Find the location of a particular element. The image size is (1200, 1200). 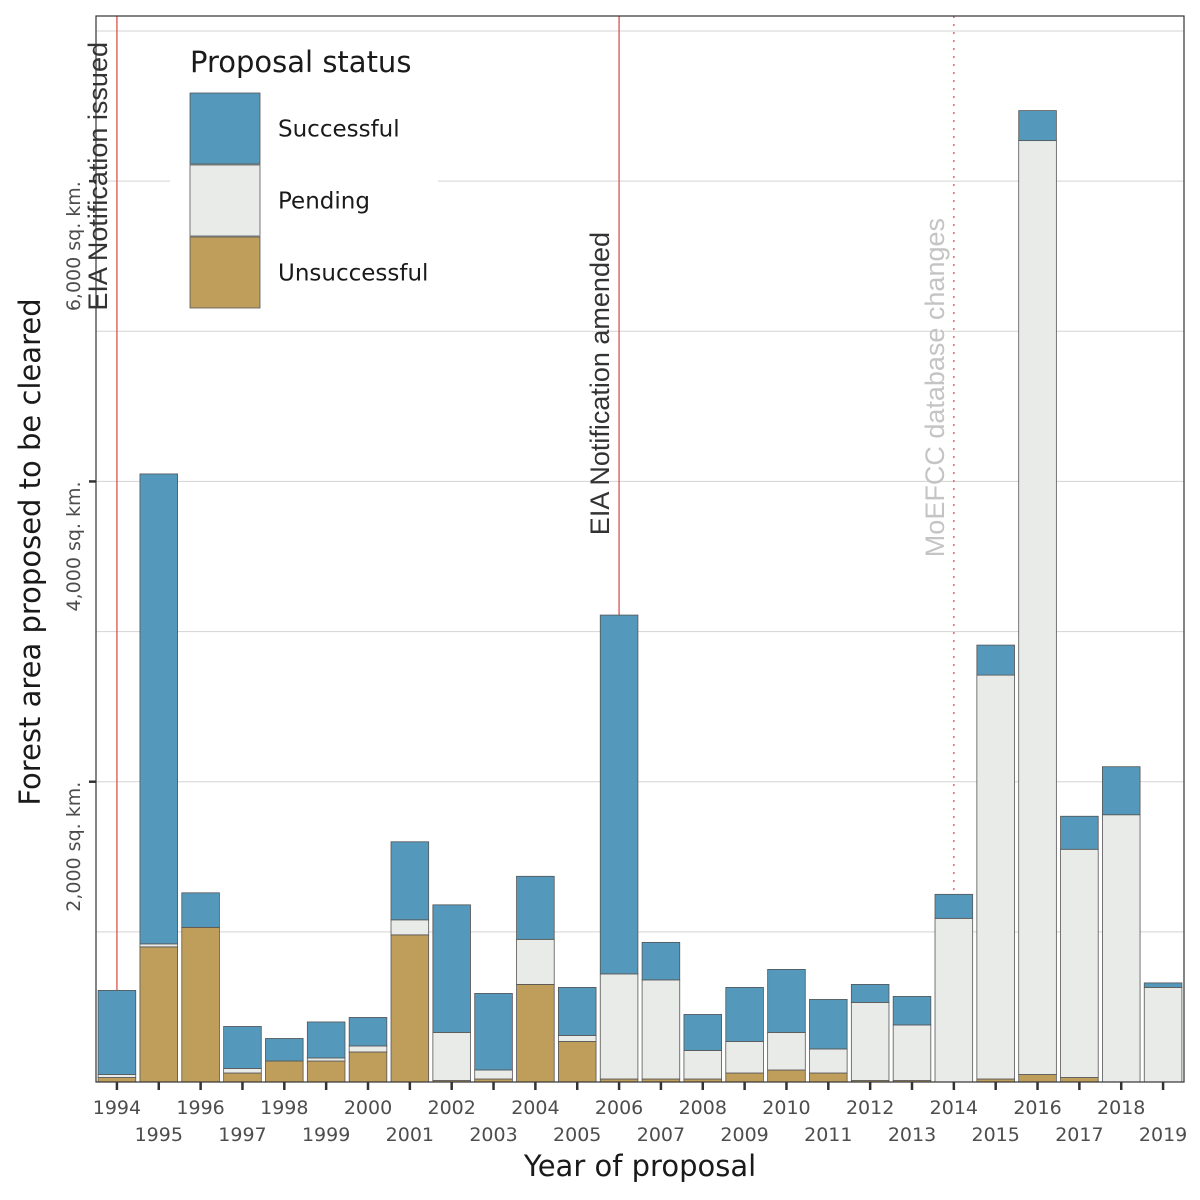

bar-stack-2016 is located at coordinates (1037, 596).